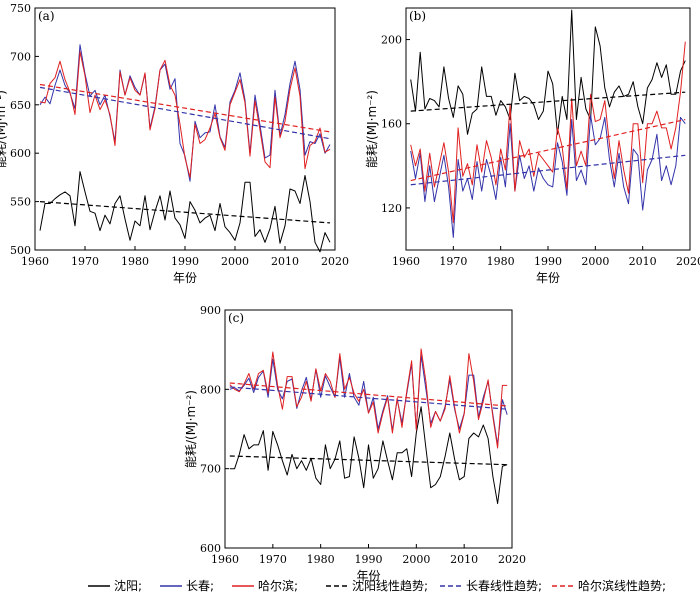 The width and height of the screenshot is (700, 598). I want to click on legend-label: 哈尔滨;, so click(278, 585).